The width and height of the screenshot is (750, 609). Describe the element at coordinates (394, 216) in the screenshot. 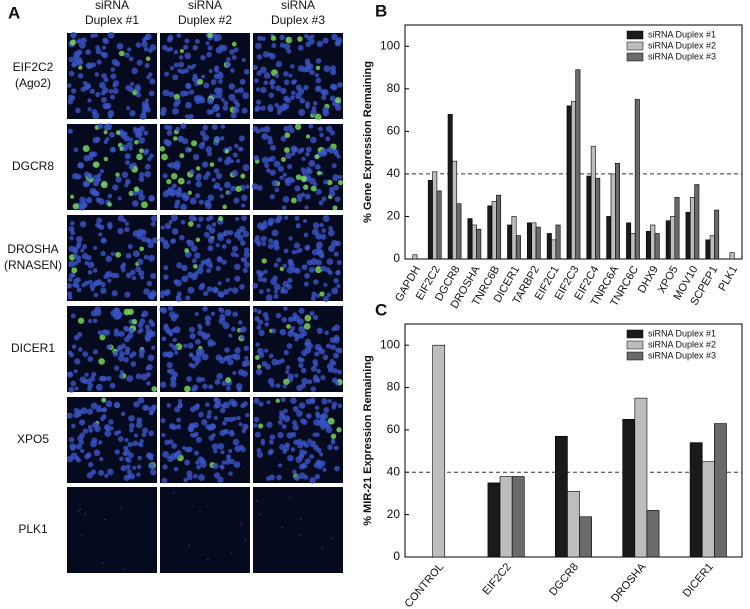

I see `y-tick-label: 20` at that location.